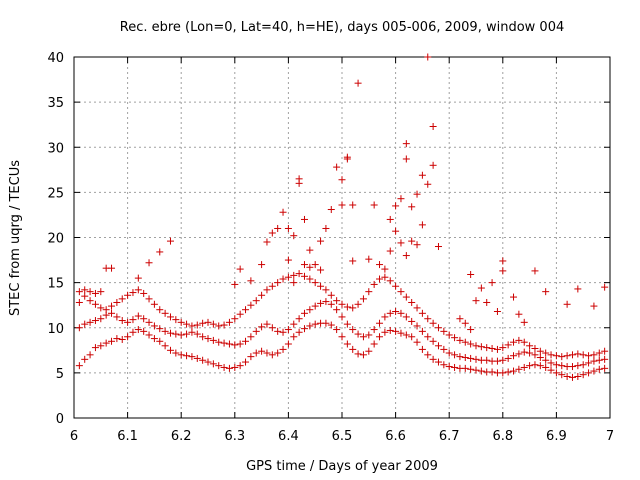  What do you see at coordinates (395, 436) in the screenshot?
I see `x-tick-label: 6.6` at bounding box center [395, 436].